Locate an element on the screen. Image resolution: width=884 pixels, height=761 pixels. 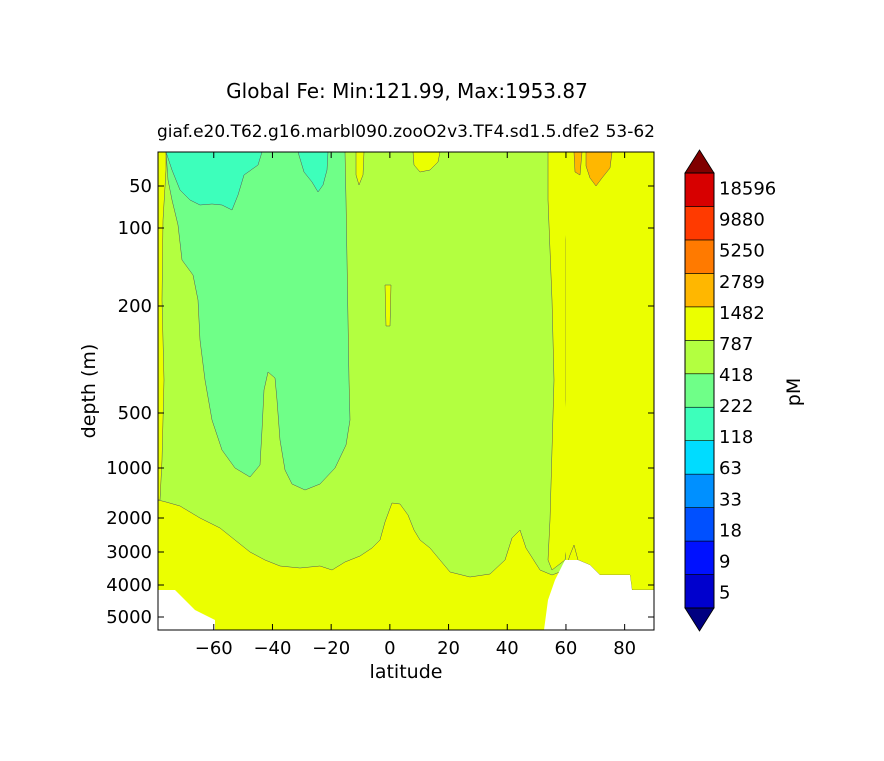
region-787-1482-north-core is located at coordinates (610, 391).